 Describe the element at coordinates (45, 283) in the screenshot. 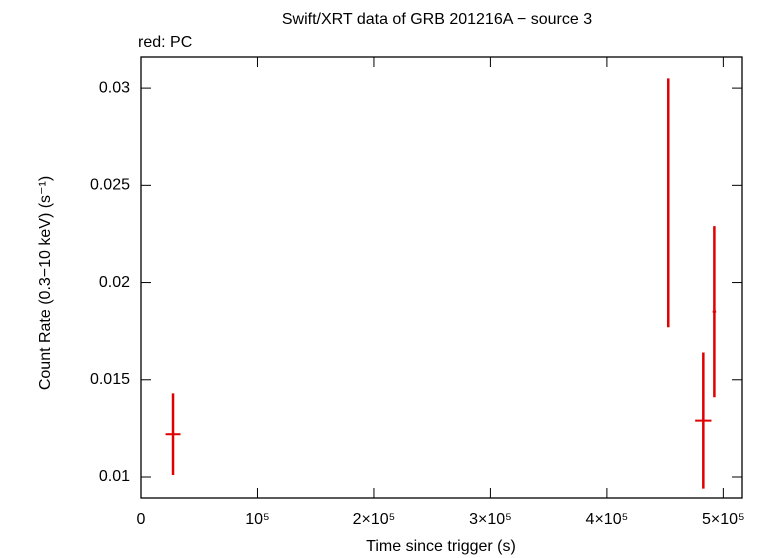

I see `y-axis-label: Count Rate (0.3−10 keV) (s⁻¹)` at that location.